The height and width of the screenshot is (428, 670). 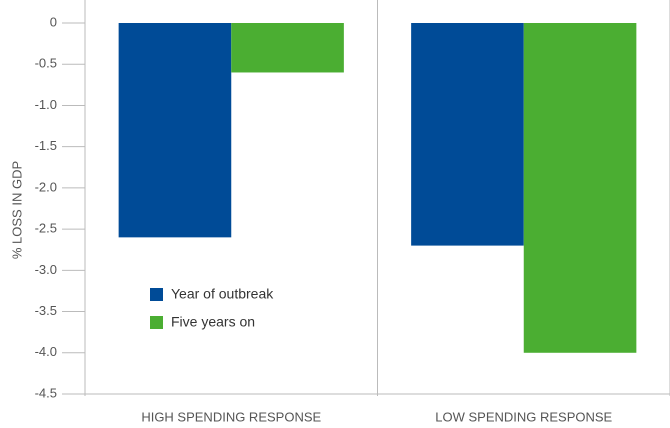 What do you see at coordinates (16, 210) in the screenshot?
I see `y-axis-label: % LOSS IN GDP` at bounding box center [16, 210].